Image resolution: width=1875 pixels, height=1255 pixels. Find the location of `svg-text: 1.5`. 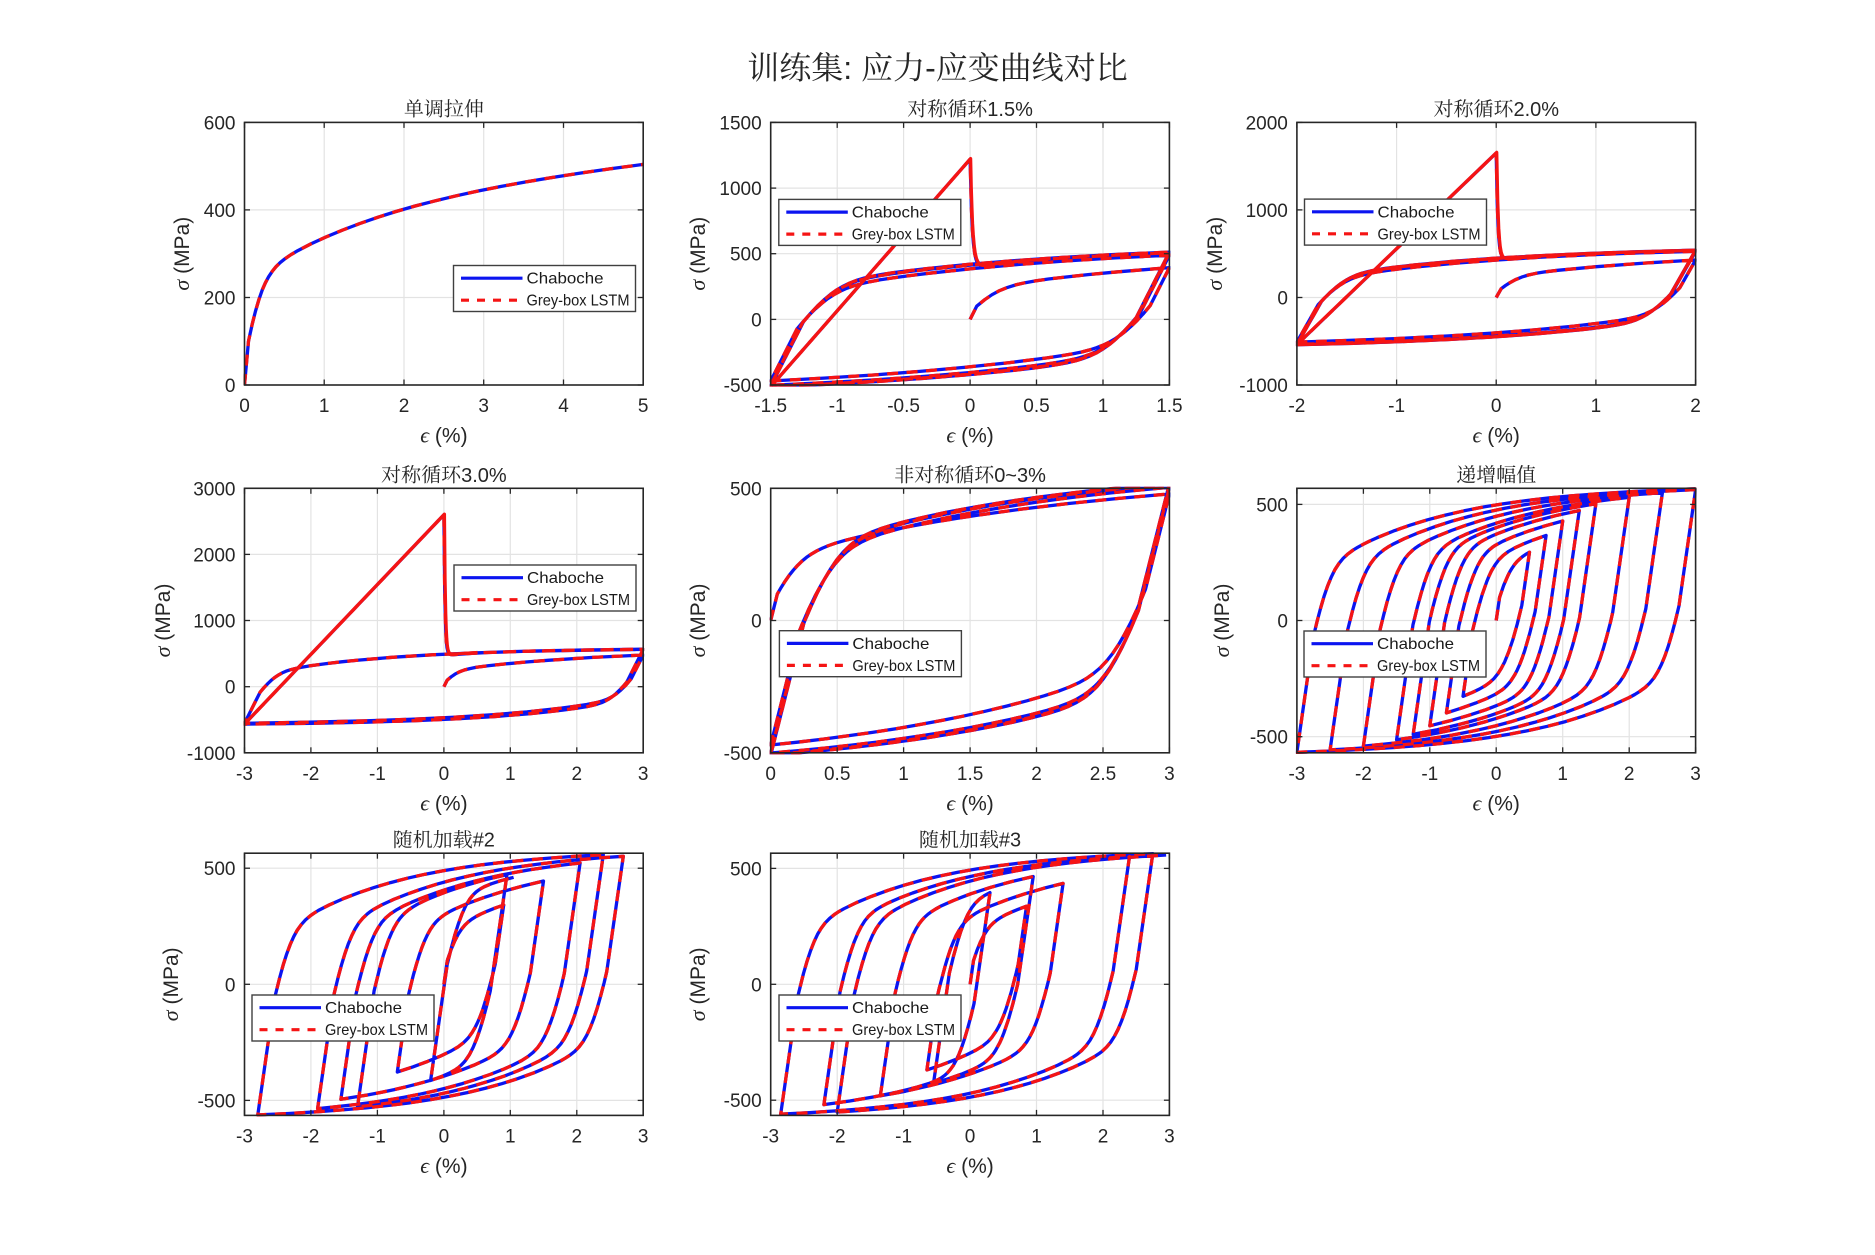

svg-text: 1.5 is located at coordinates (970, 774).